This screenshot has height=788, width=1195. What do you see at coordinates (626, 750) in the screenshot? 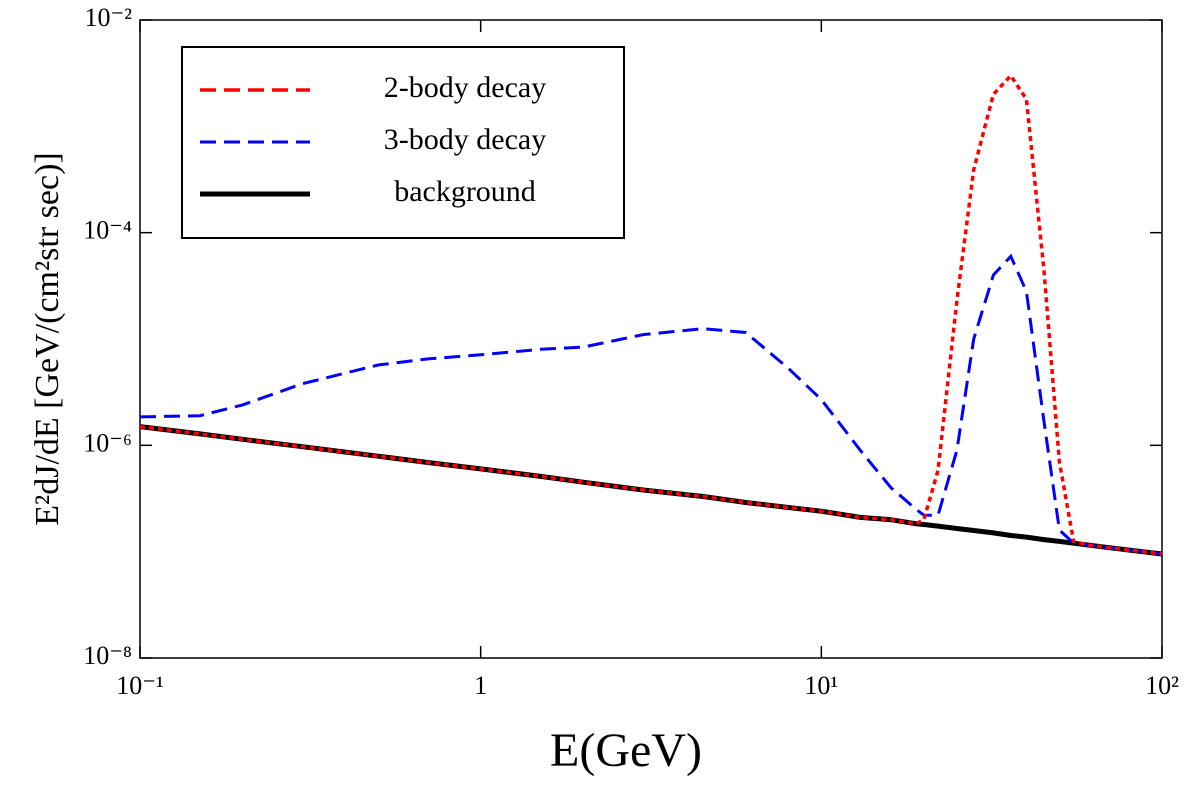
I see `x-axis-label: E(GeV)` at bounding box center [626, 750].